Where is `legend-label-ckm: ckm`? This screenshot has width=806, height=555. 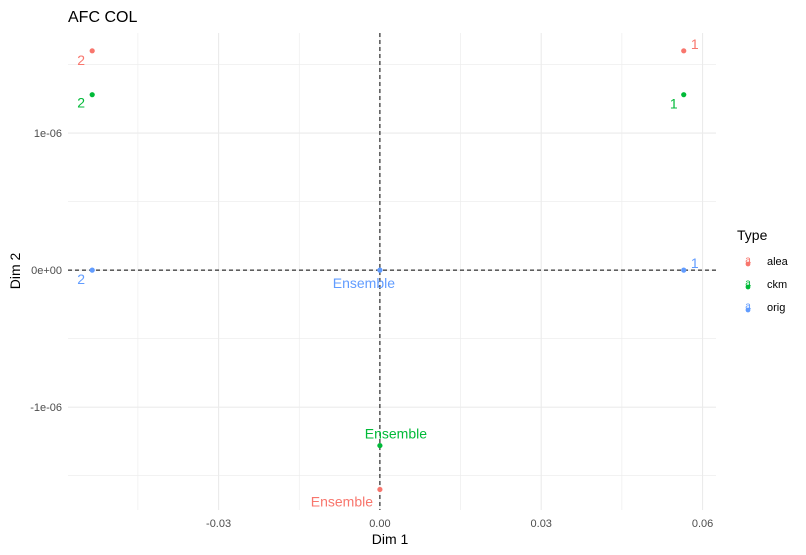
legend-label-ckm: ckm is located at coordinates (777, 285).